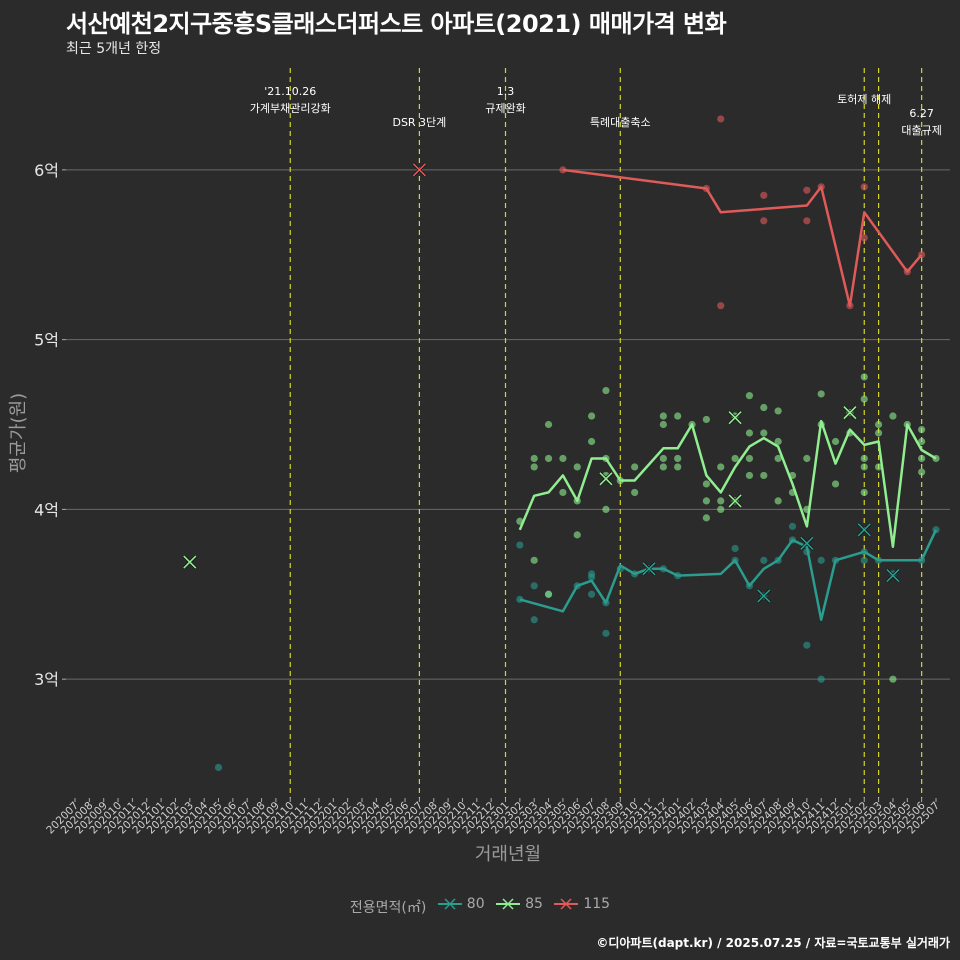  What do you see at coordinates (921, 130) in the screenshot?
I see `event-label: 대출규제` at bounding box center [921, 130].